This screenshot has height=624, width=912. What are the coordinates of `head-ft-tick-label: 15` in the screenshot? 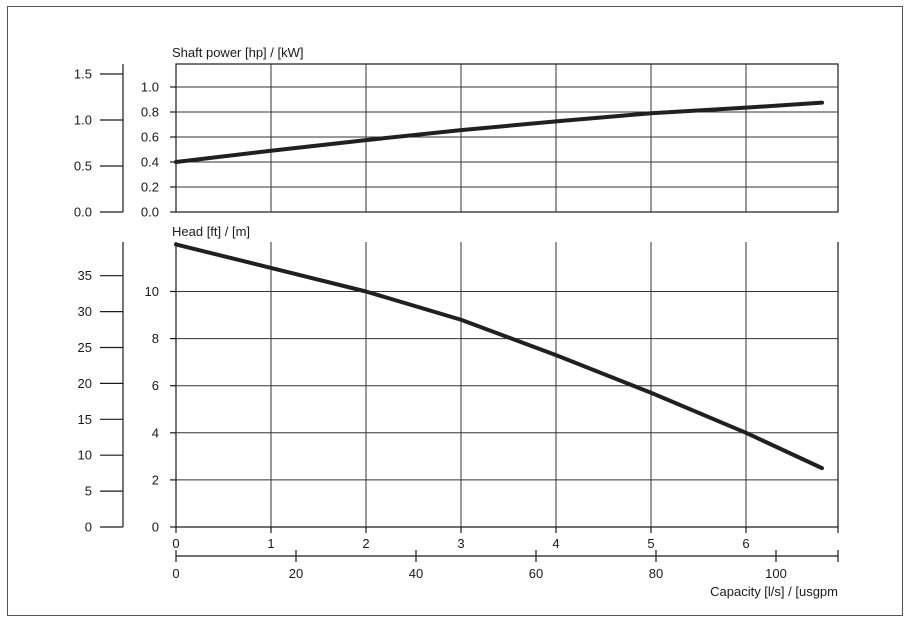 It's located at (85, 419).